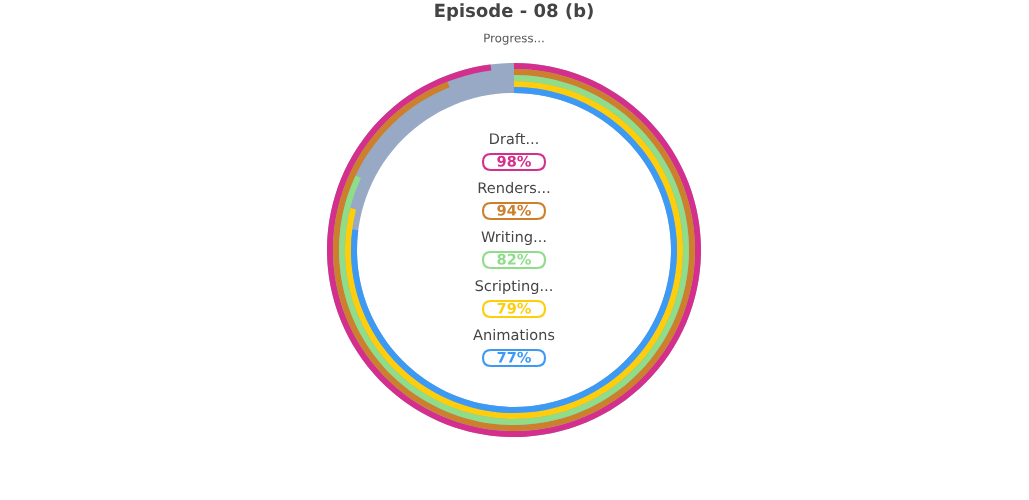  Describe the element at coordinates (514, 308) in the screenshot. I see `data-label: 79%` at that location.